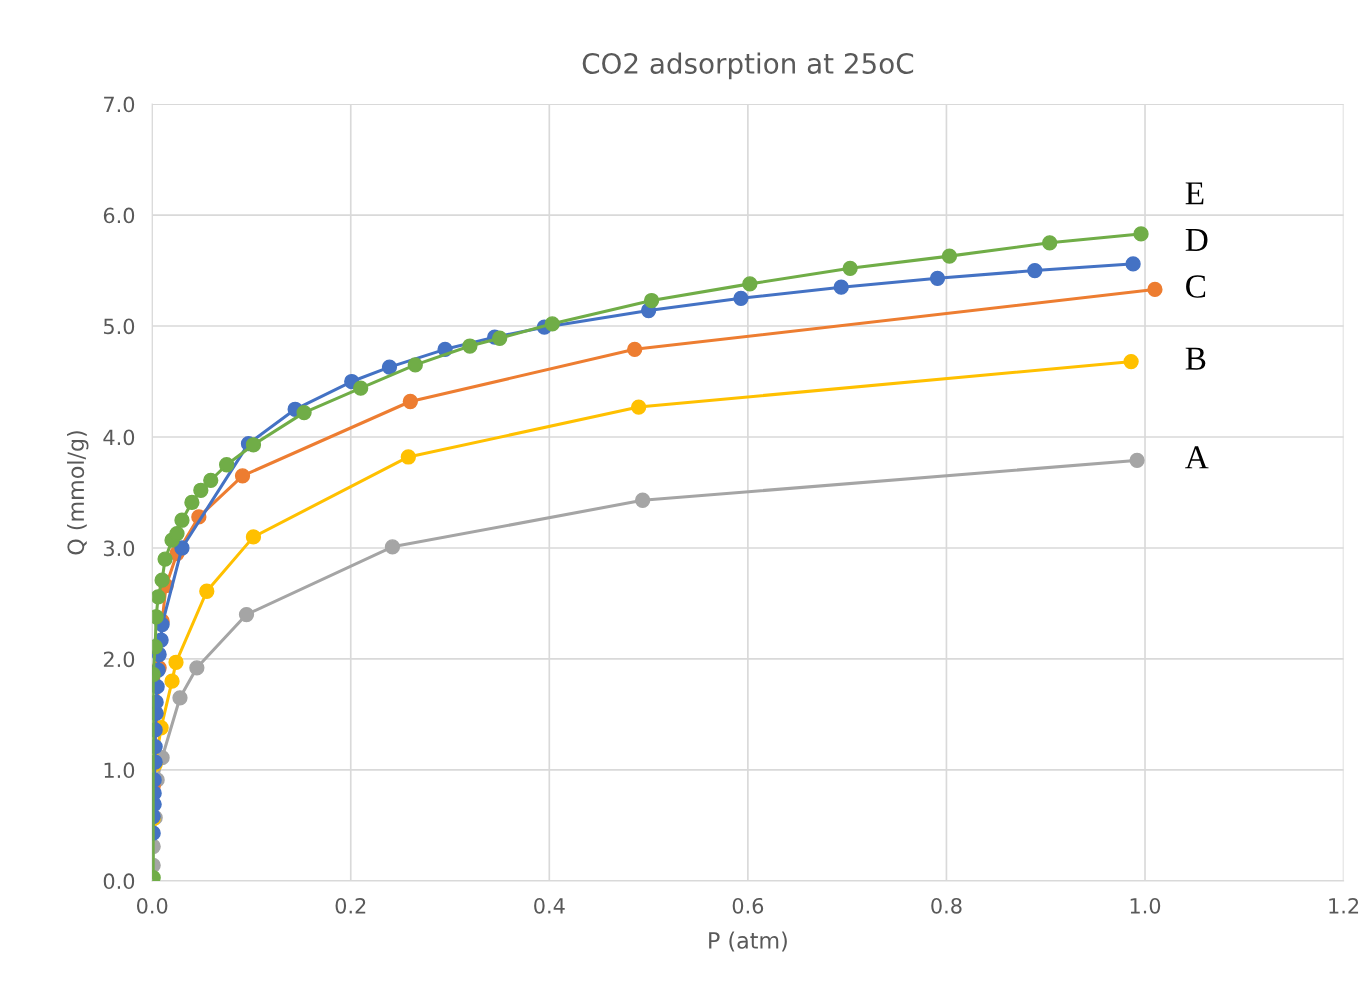 The width and height of the screenshot is (1371, 1001). Describe the element at coordinates (1196, 286) in the screenshot. I see `series-label: C` at that location.